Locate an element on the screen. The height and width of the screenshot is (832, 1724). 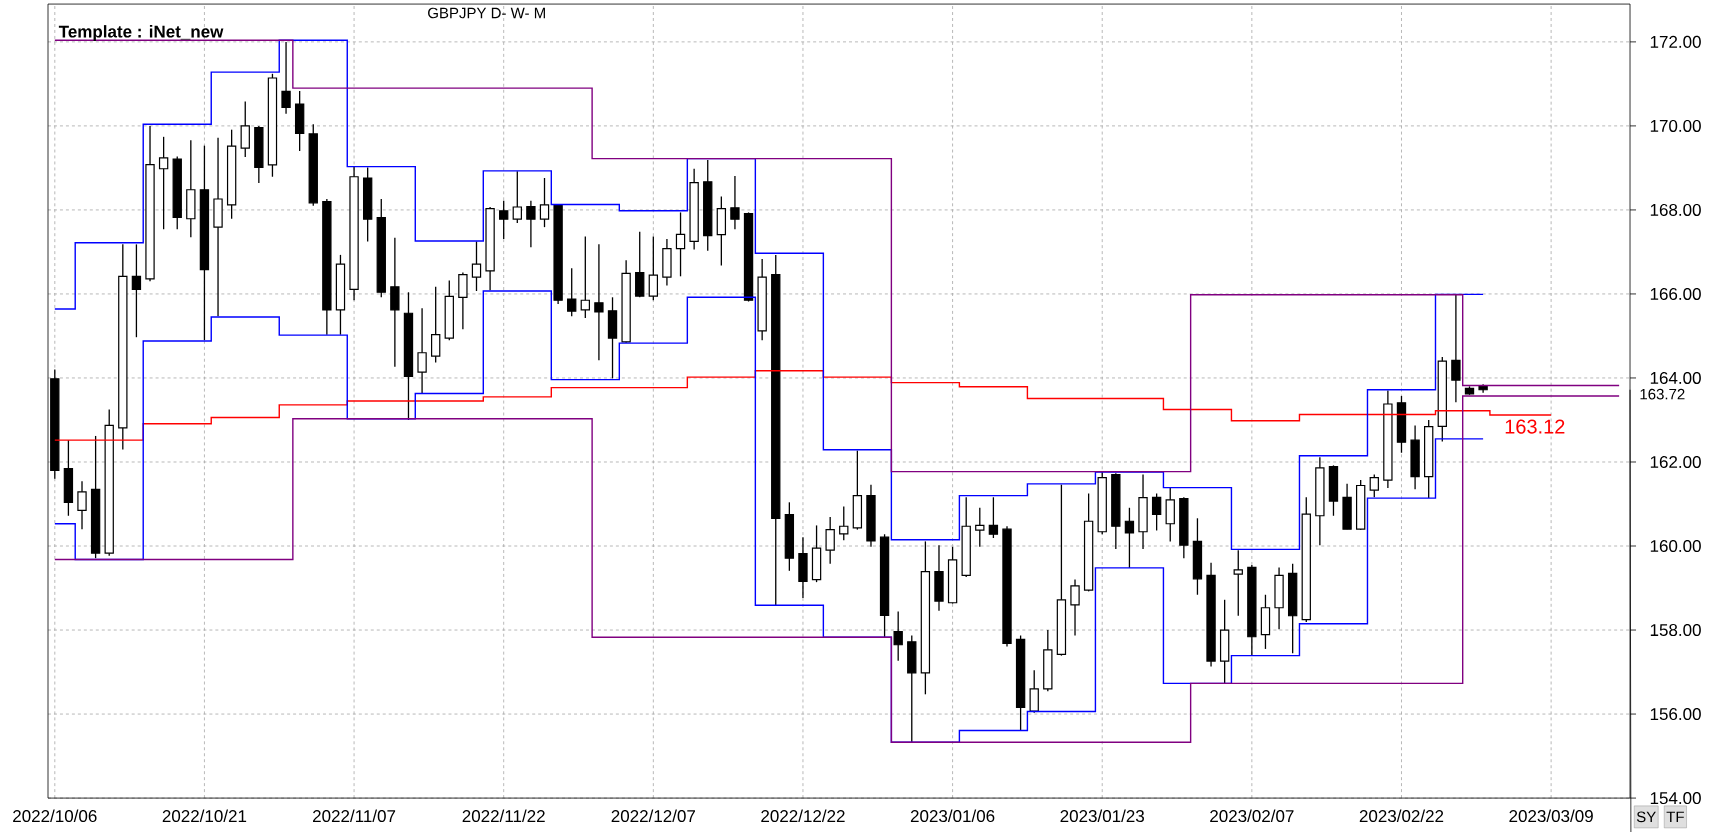
x-tick-label: 2022/12/07 is located at coordinates (653, 816).